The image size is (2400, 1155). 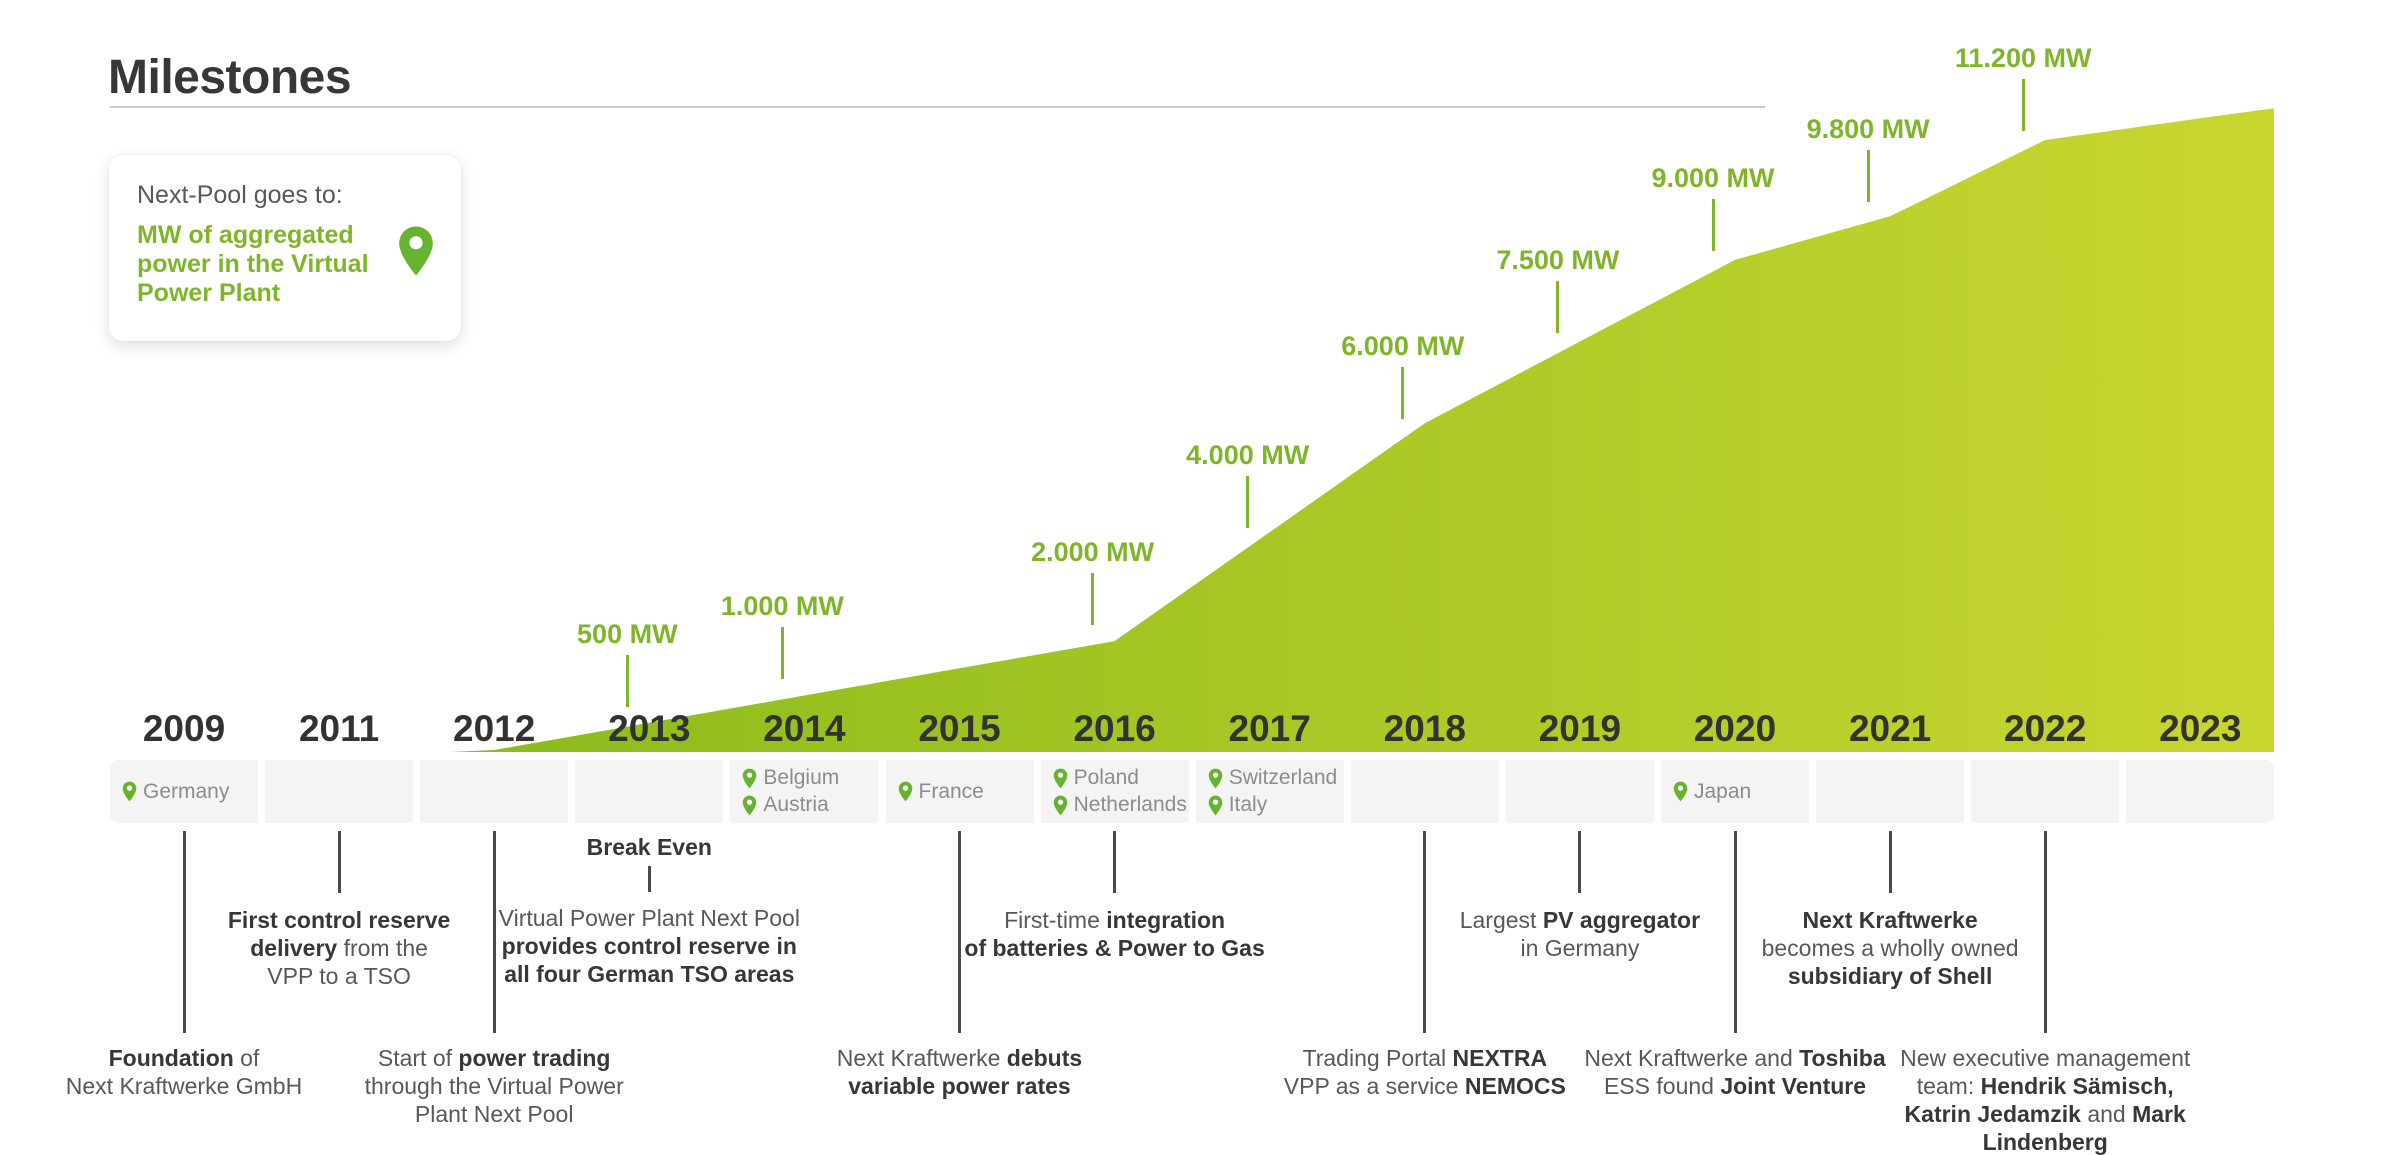 What do you see at coordinates (1403, 345) in the screenshot?
I see `mw-value-label-2018: 6.000 MW` at bounding box center [1403, 345].